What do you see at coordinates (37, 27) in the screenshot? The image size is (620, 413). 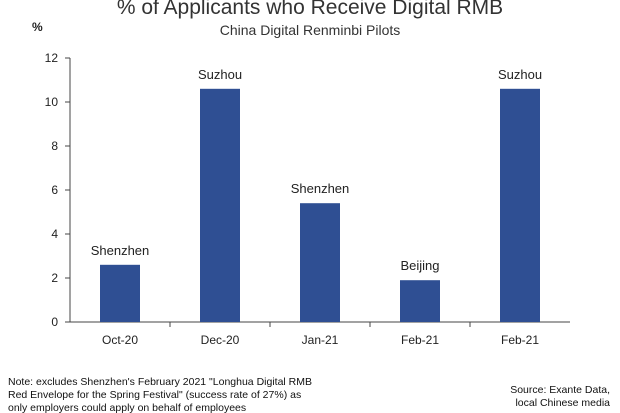 I see `y-axis-unit-label: %` at bounding box center [37, 27].